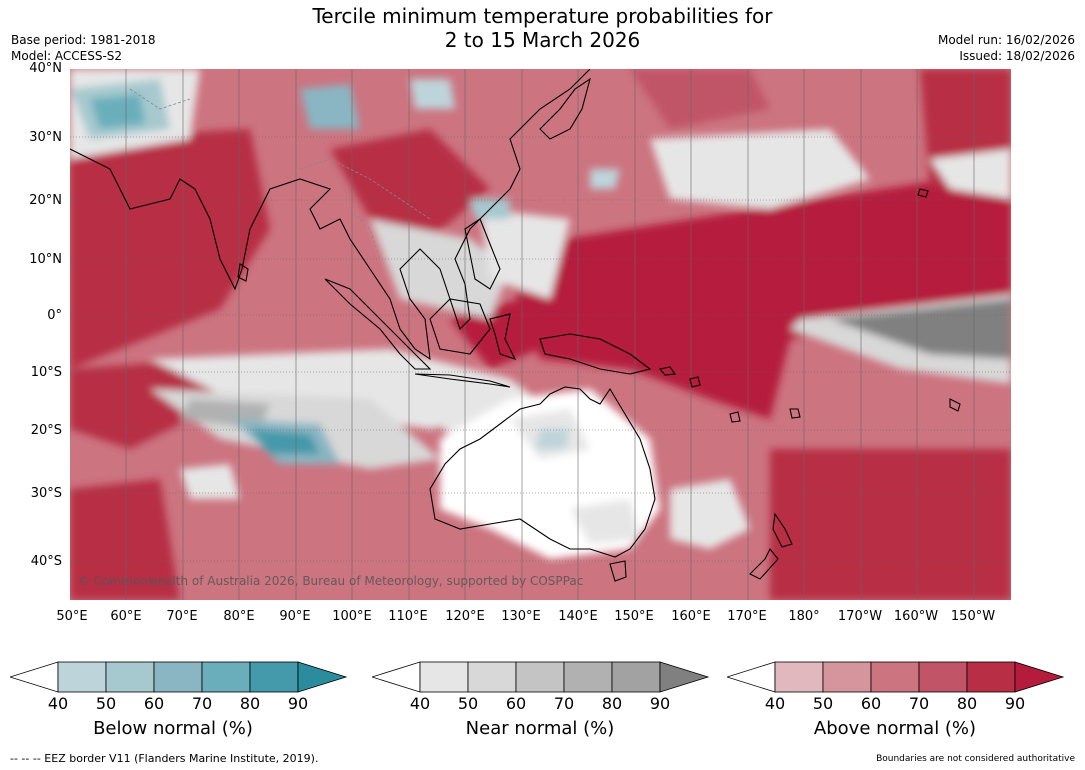 Image resolution: width=1085 pixels, height=770 pixels. What do you see at coordinates (804, 616) in the screenshot?
I see `lon-label-180: 180°` at bounding box center [804, 616].